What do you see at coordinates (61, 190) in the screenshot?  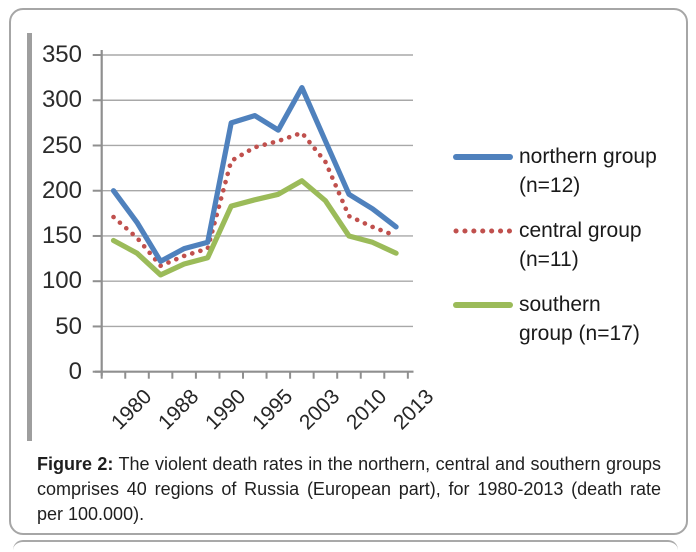 I see `y-axis-label: 200` at bounding box center [61, 190].